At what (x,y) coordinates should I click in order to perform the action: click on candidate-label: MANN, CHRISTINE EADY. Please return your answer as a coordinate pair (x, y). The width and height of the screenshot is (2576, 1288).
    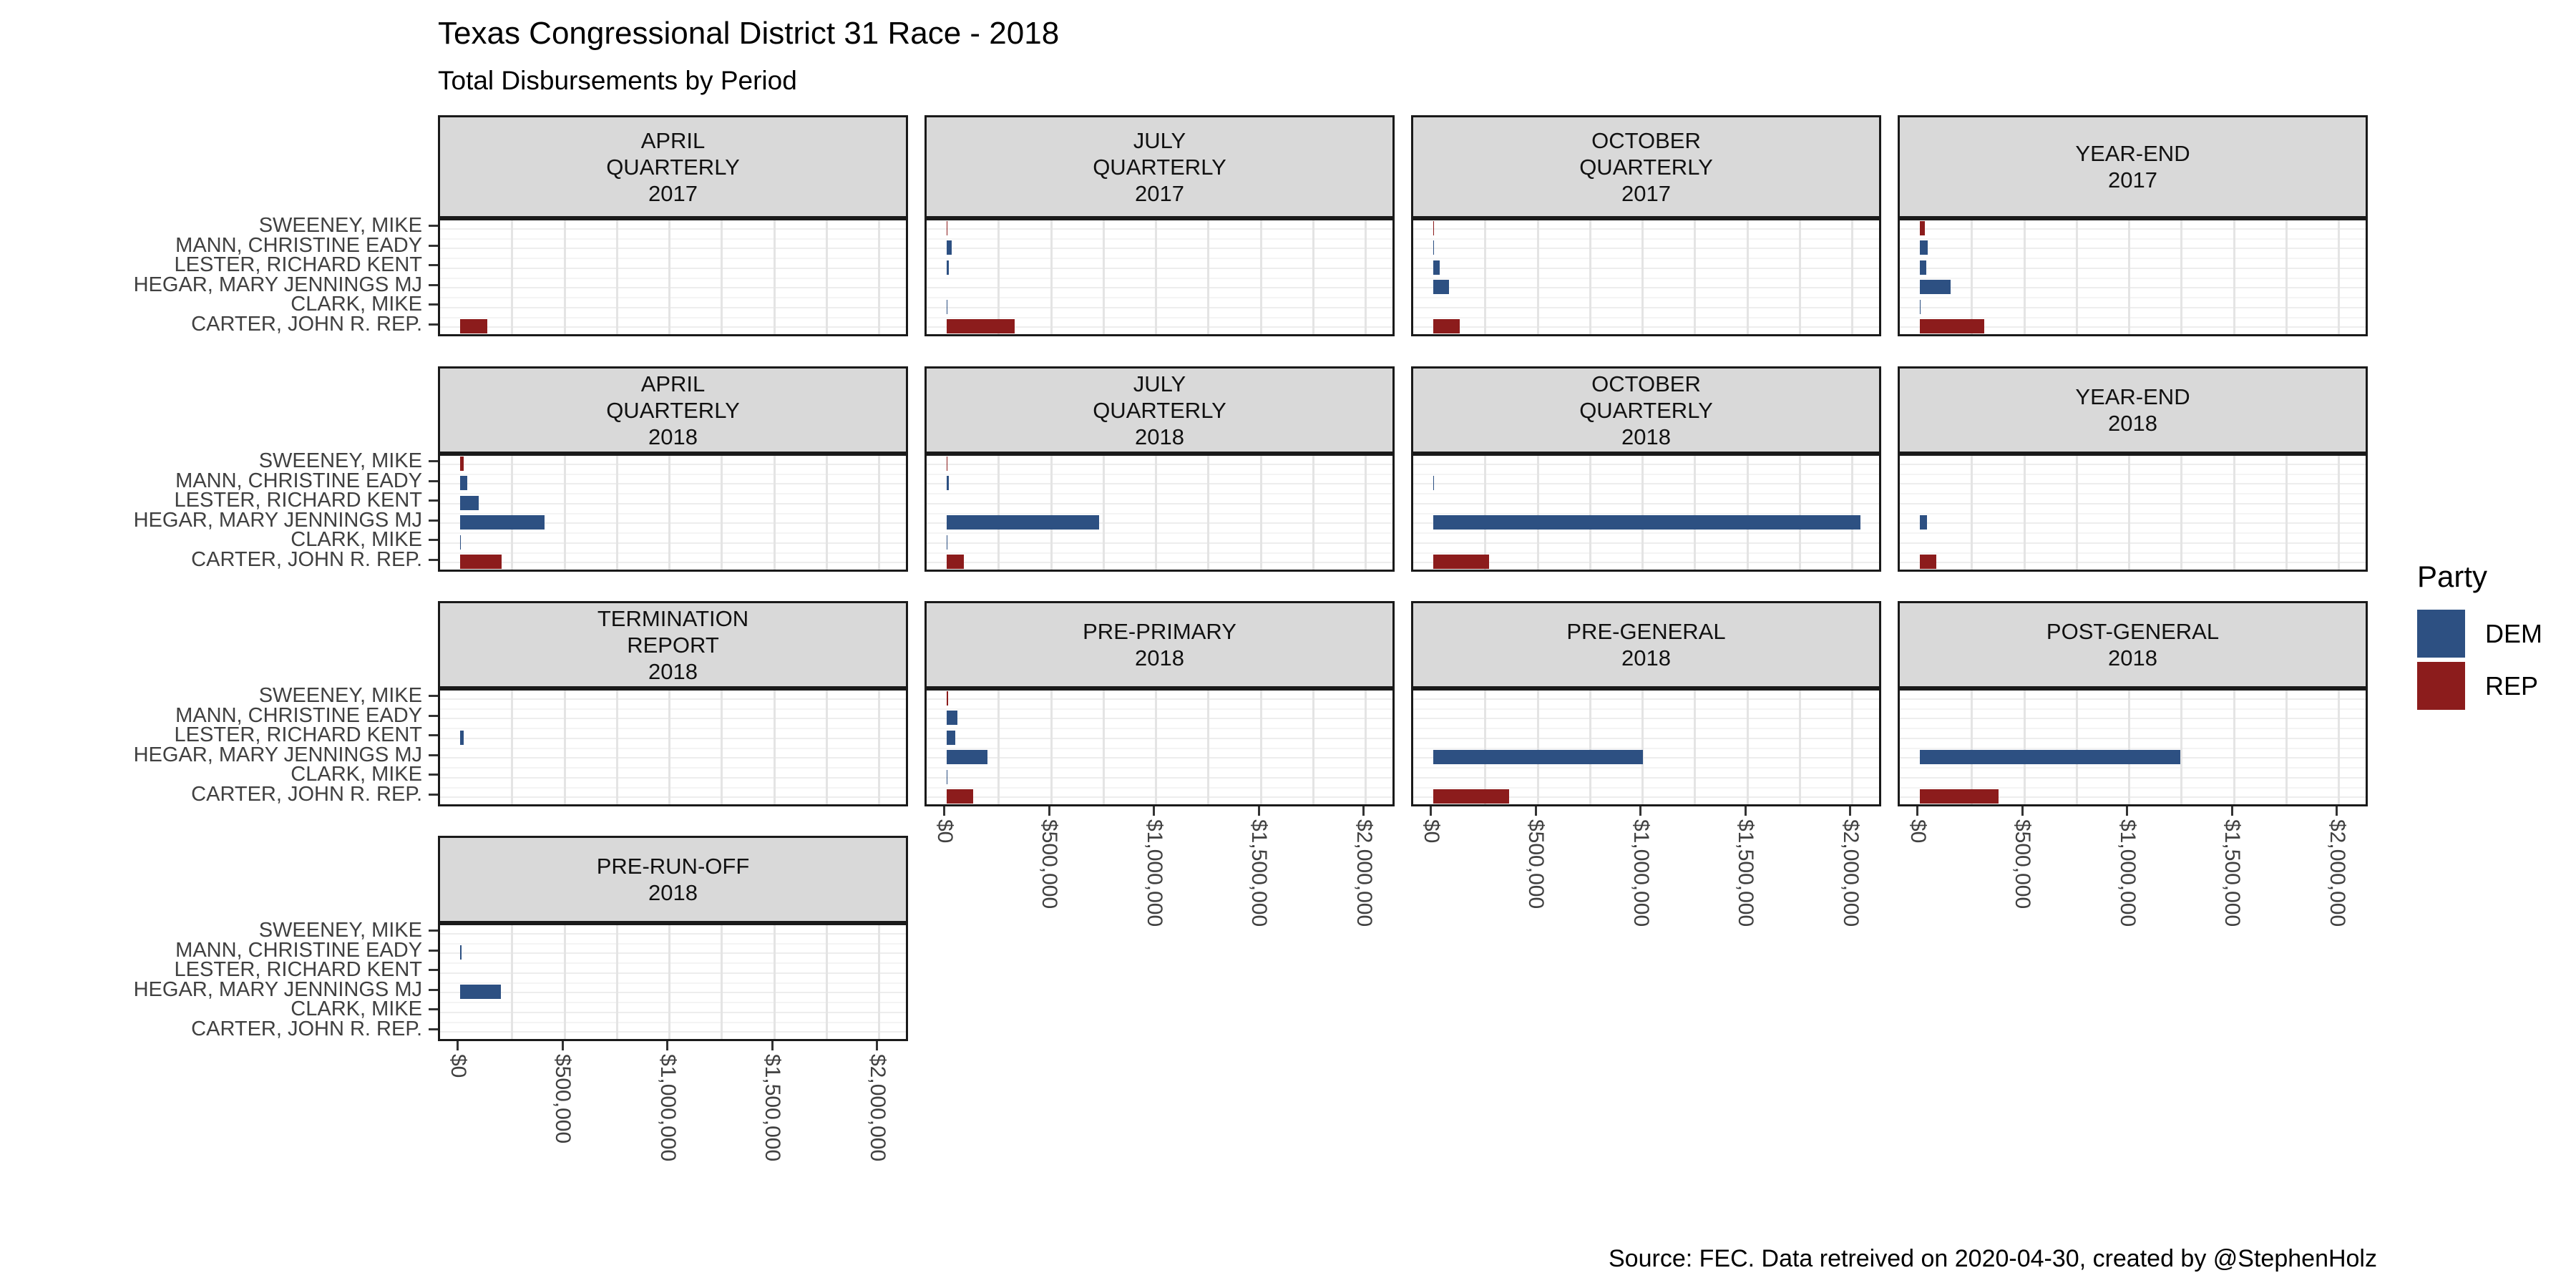
    Looking at the image, I should click on (298, 480).